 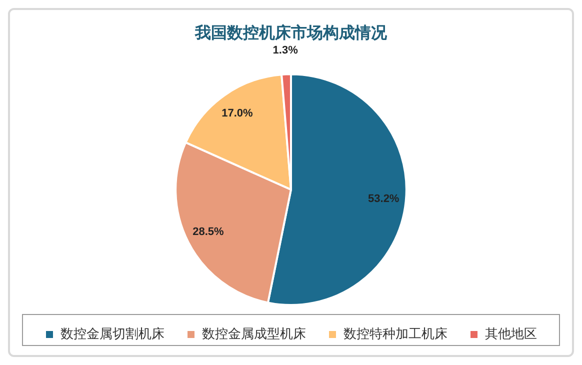 What do you see at coordinates (511, 334) in the screenshot?
I see `legend-label: 其他地区` at bounding box center [511, 334].